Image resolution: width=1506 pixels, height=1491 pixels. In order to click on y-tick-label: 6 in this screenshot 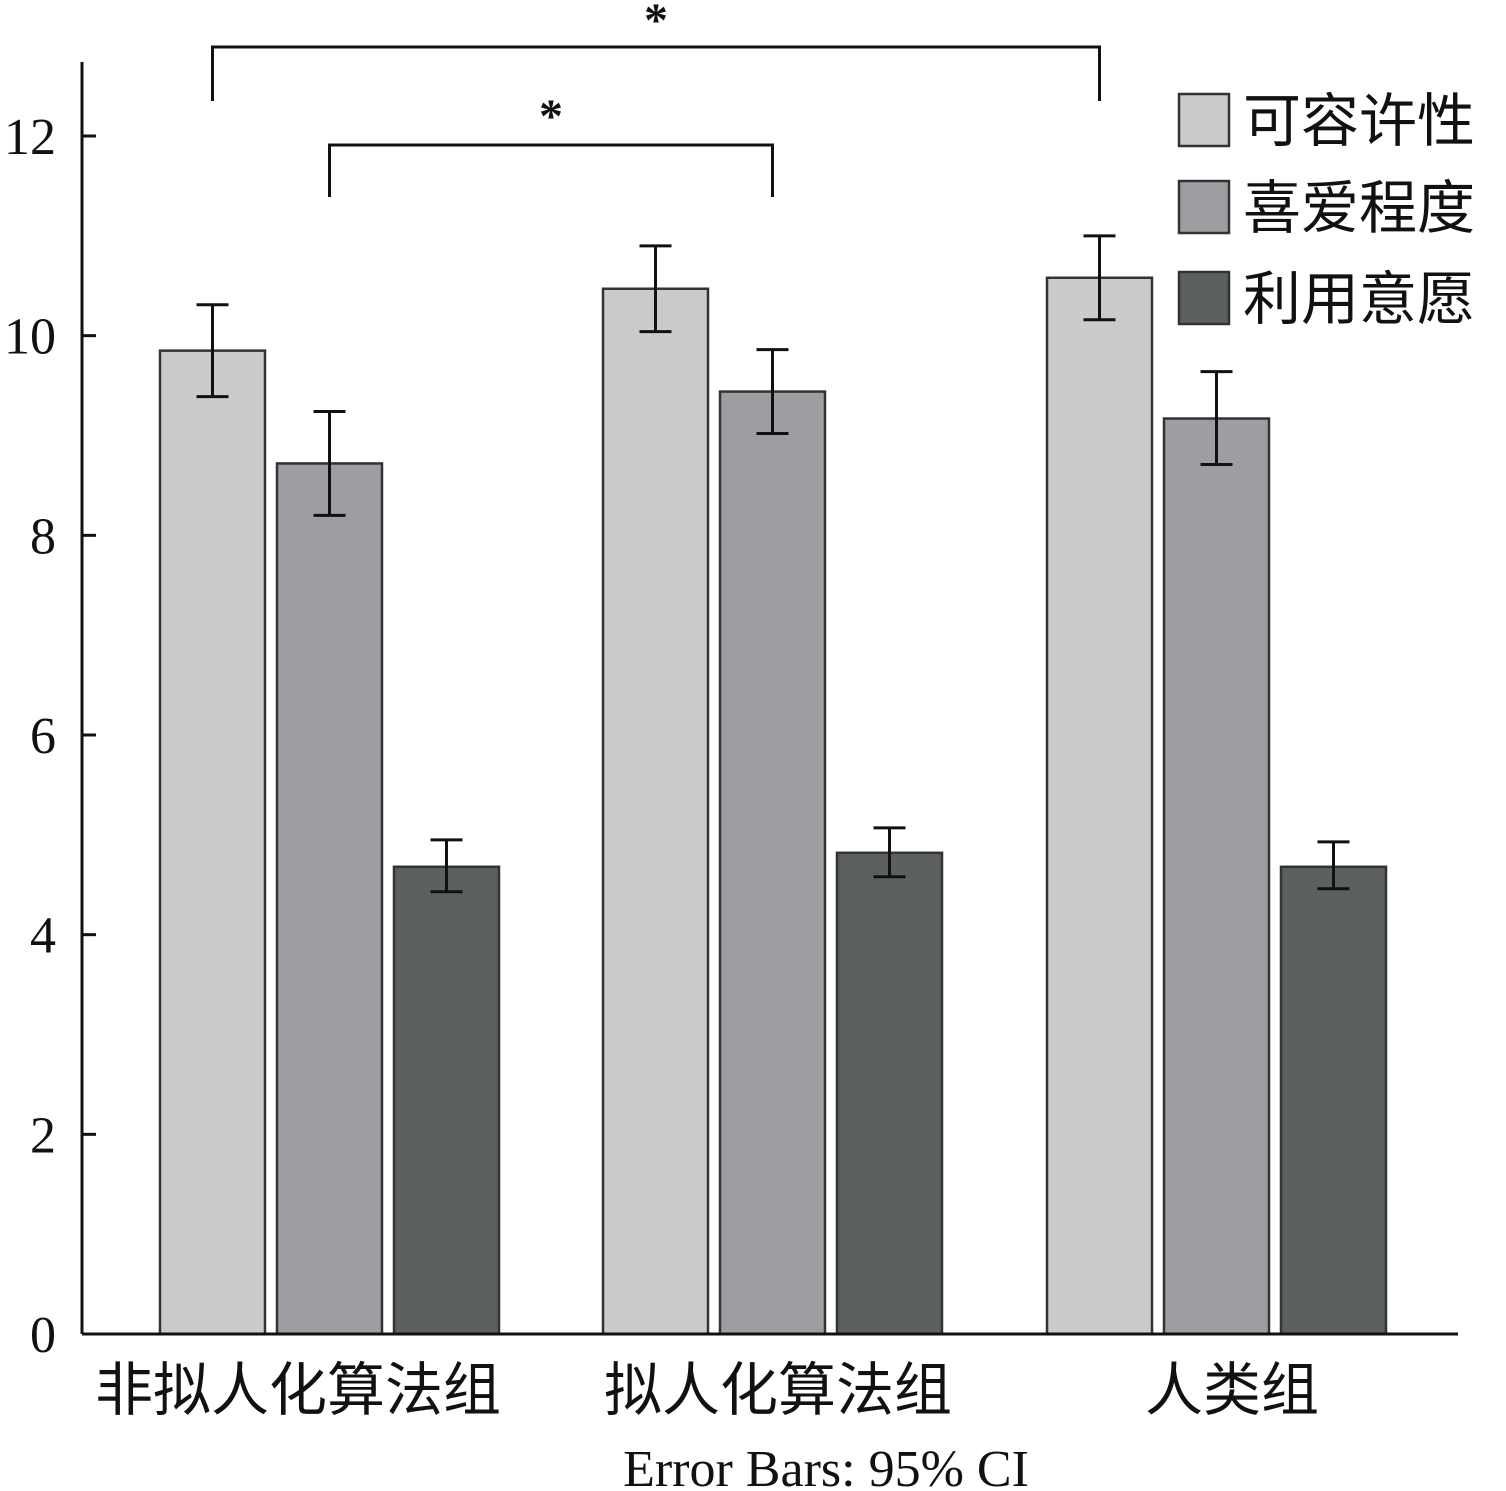, I will do `click(43, 736)`.